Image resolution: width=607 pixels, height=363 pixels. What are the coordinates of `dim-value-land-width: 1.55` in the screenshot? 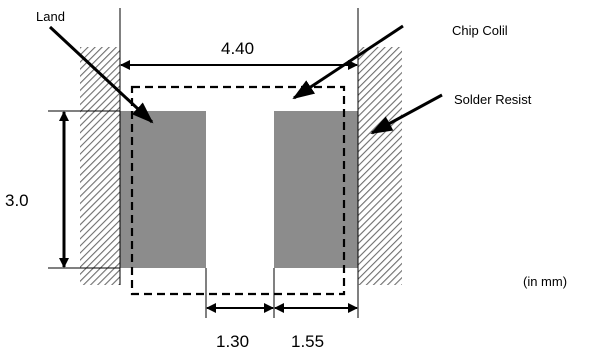 It's located at (308, 341).